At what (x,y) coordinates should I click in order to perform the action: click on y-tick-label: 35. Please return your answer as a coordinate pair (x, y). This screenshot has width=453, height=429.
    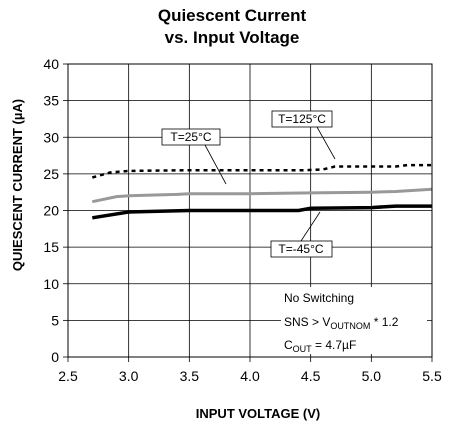
    Looking at the image, I should click on (51, 101).